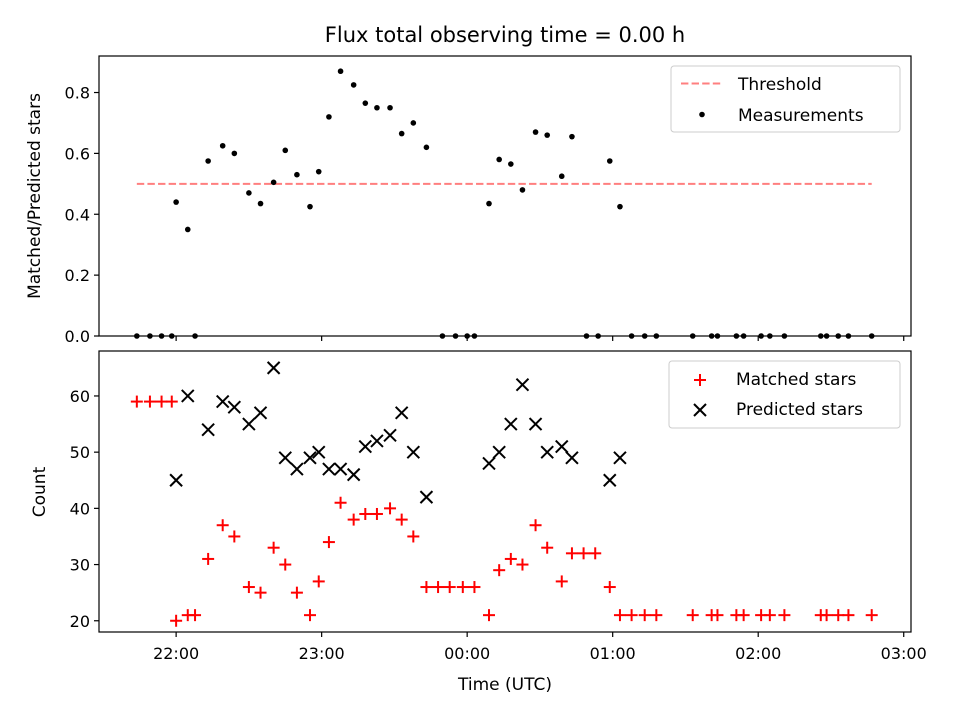 This screenshot has height=720, width=960. Describe the element at coordinates (467, 653) in the screenshot. I see `x-tick-label: 00:00` at that location.